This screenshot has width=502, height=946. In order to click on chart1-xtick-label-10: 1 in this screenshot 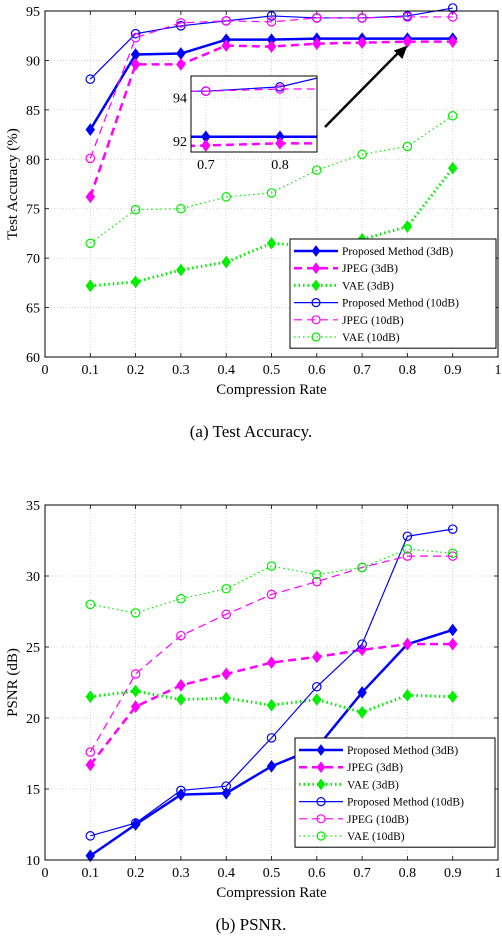, I will do `click(498, 873)`.